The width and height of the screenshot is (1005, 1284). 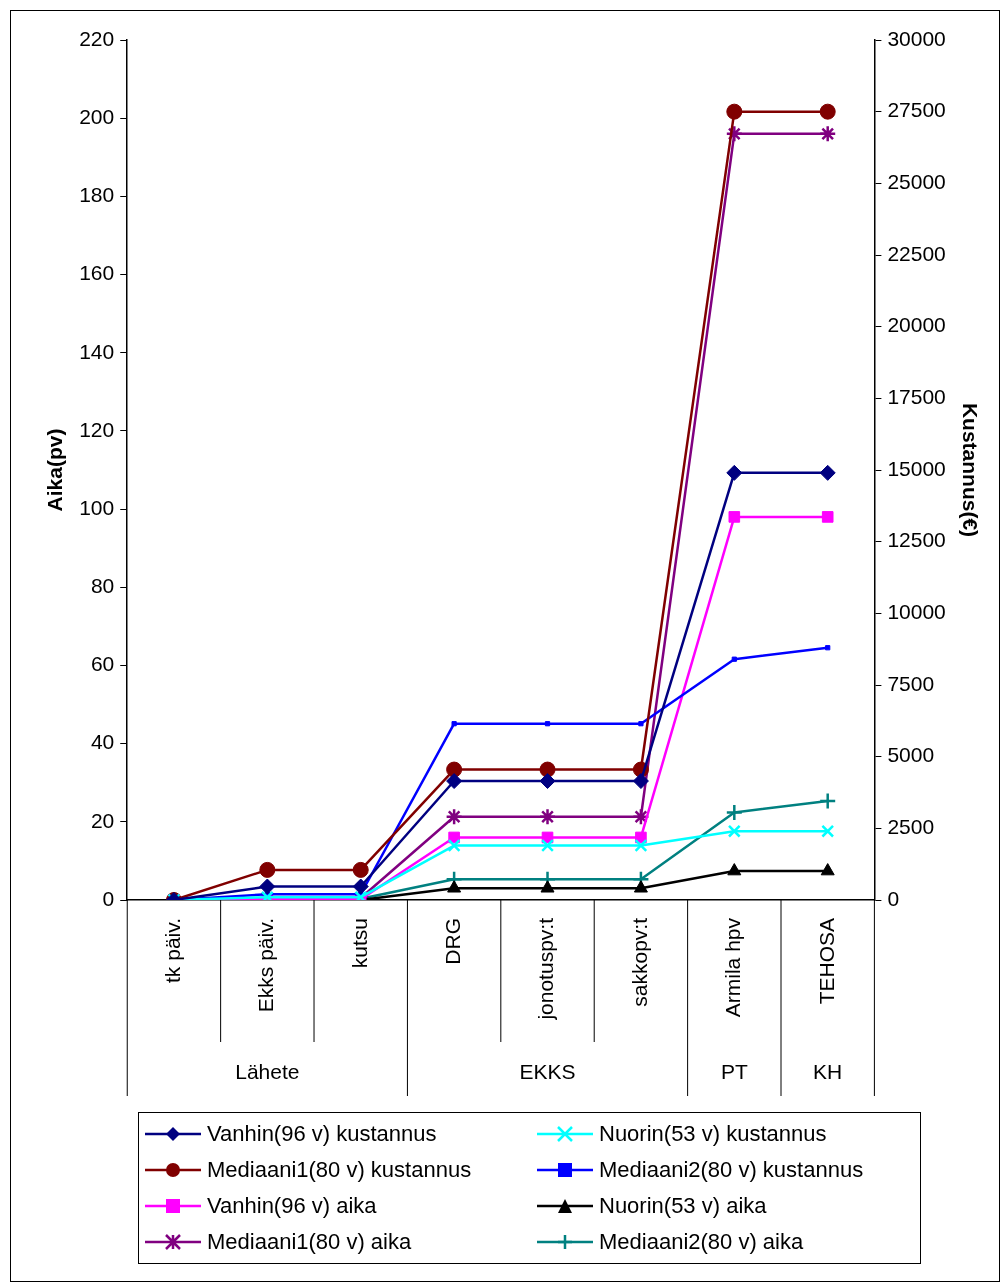 What do you see at coordinates (322, 1134) in the screenshot?
I see `legend-label: Vanhin(96 v) kustannus` at bounding box center [322, 1134].